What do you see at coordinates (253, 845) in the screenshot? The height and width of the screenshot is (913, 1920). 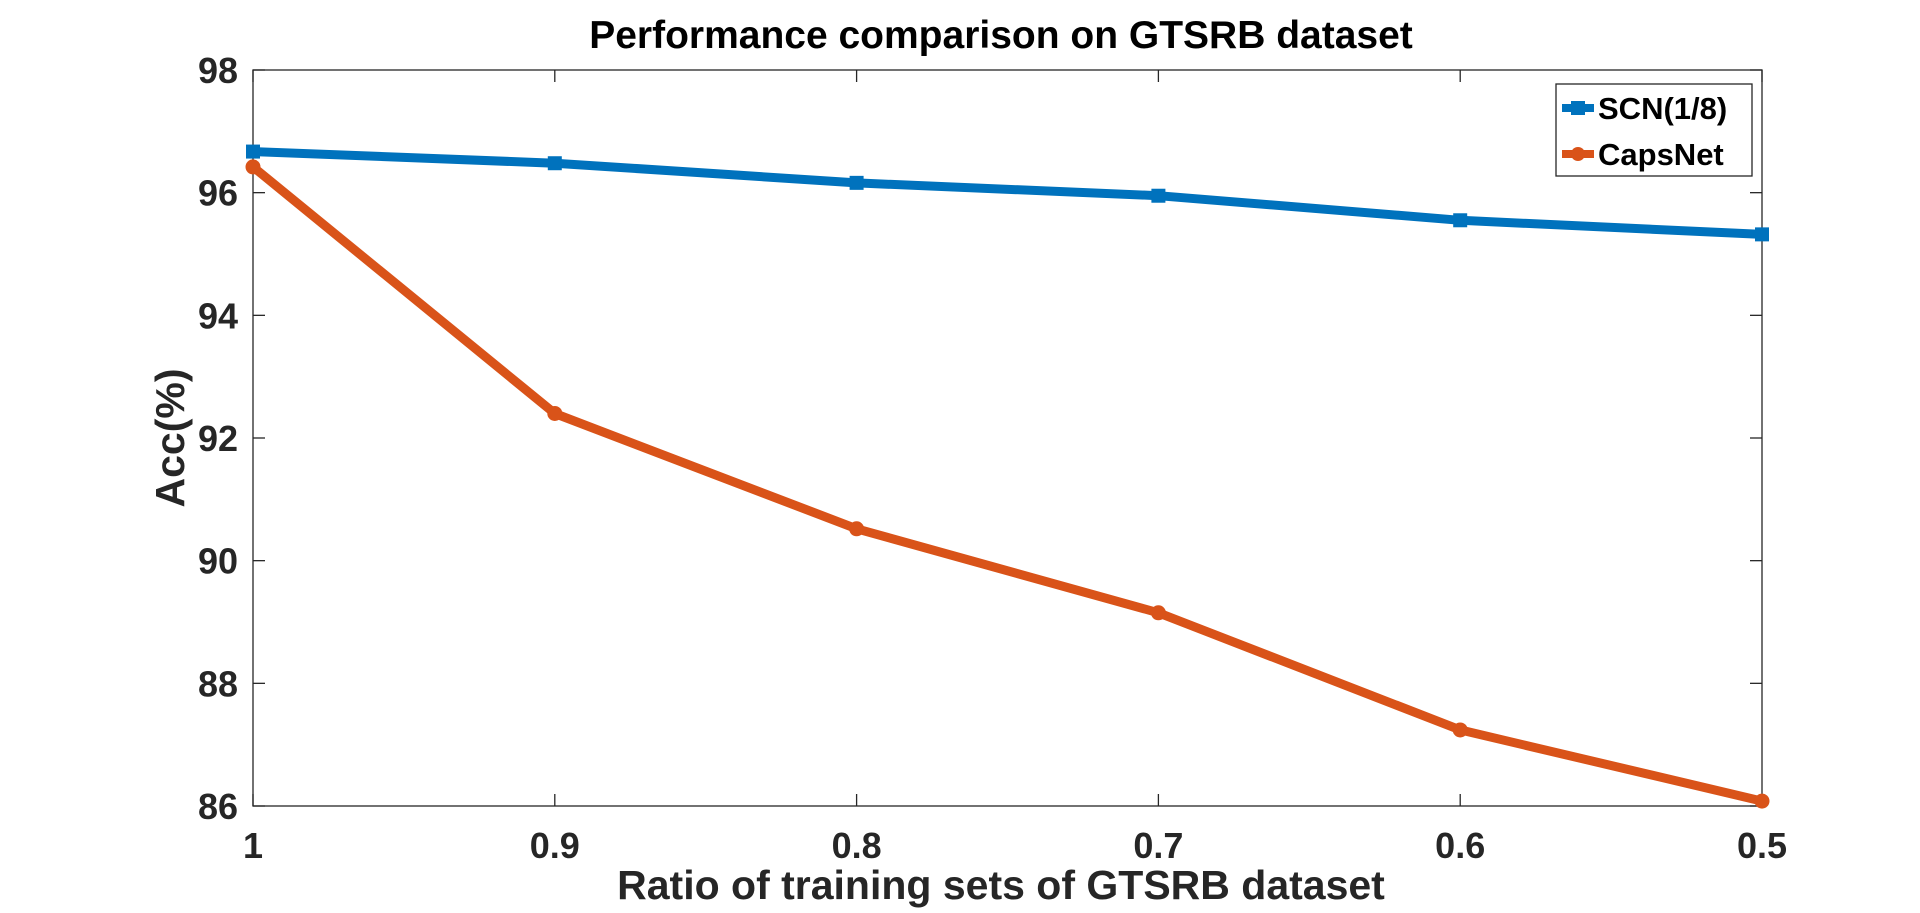 I see `x-tick-label: 1` at bounding box center [253, 845].